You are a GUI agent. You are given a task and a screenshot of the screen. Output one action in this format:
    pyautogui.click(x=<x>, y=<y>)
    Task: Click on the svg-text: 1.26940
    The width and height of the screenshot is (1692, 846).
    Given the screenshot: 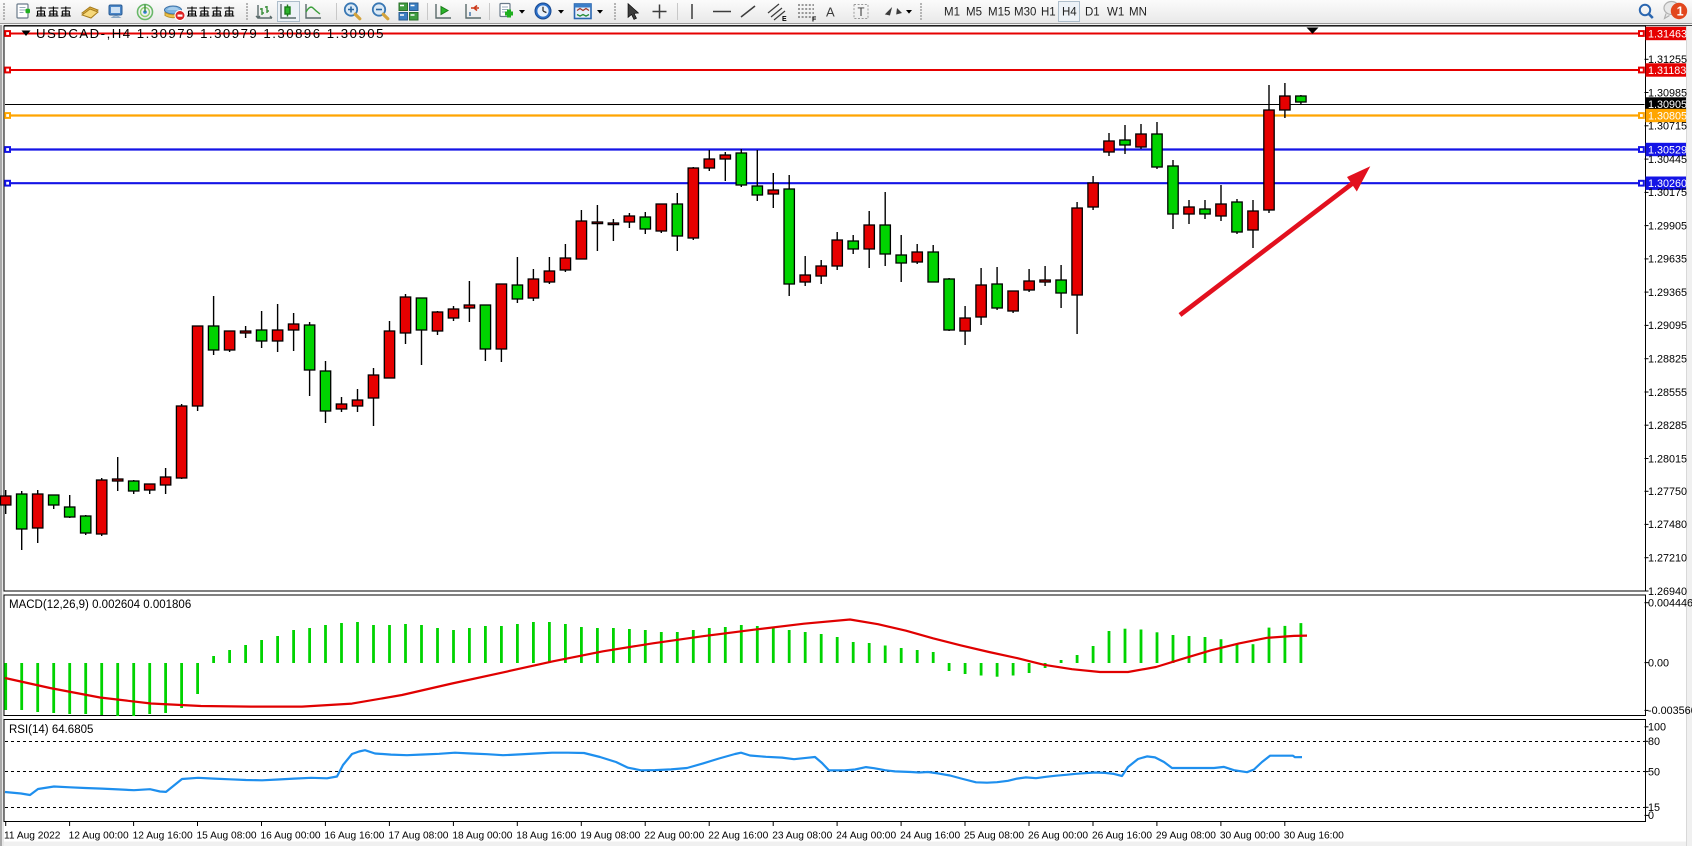 What is the action you would take?
    pyautogui.click(x=1667, y=592)
    